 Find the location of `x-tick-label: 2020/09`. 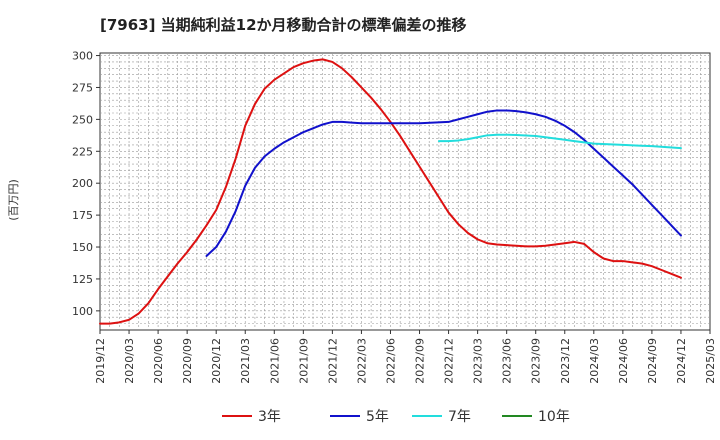

x-tick-label: 2020/09 is located at coordinates (187, 361).